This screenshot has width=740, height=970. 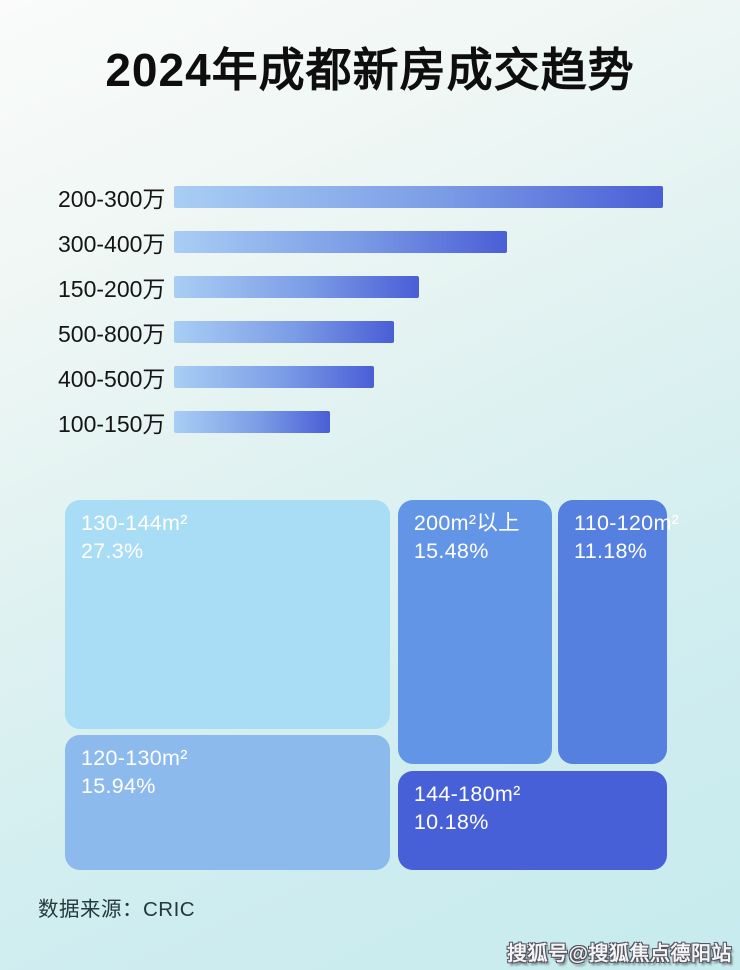 I want to click on bar-row: 200-300万, so click(x=360, y=199).